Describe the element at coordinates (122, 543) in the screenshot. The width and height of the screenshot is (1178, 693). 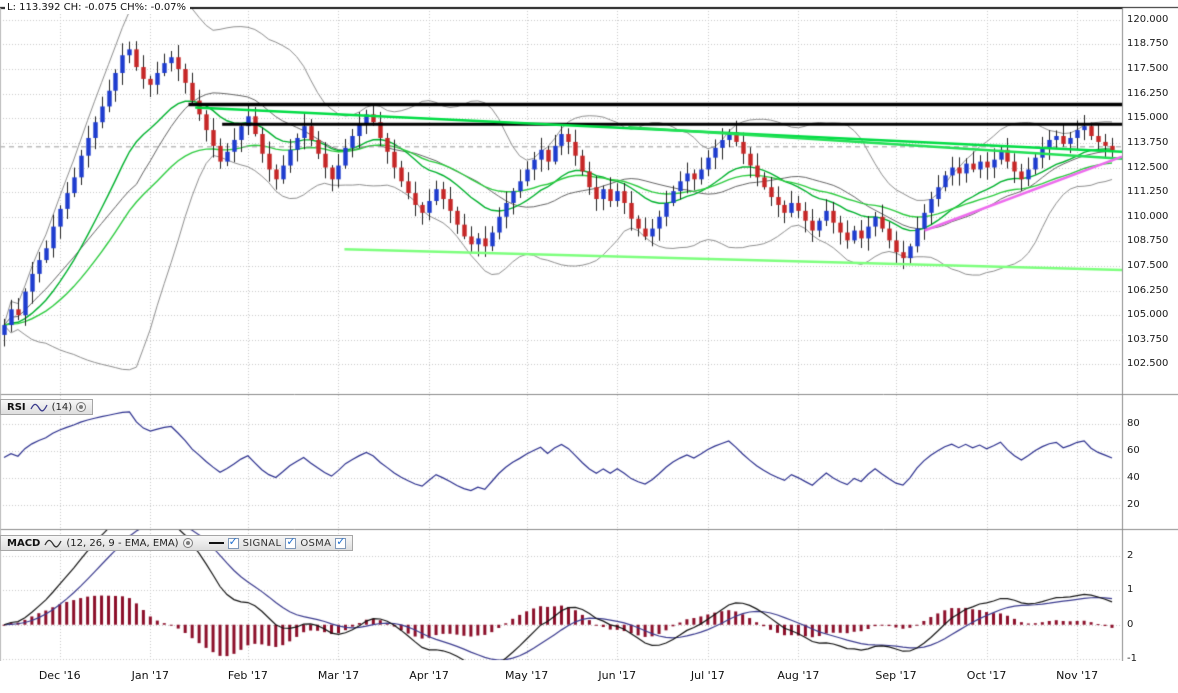
I see `macd-params: (12, 26, 9 - EMA, EMA)` at that location.